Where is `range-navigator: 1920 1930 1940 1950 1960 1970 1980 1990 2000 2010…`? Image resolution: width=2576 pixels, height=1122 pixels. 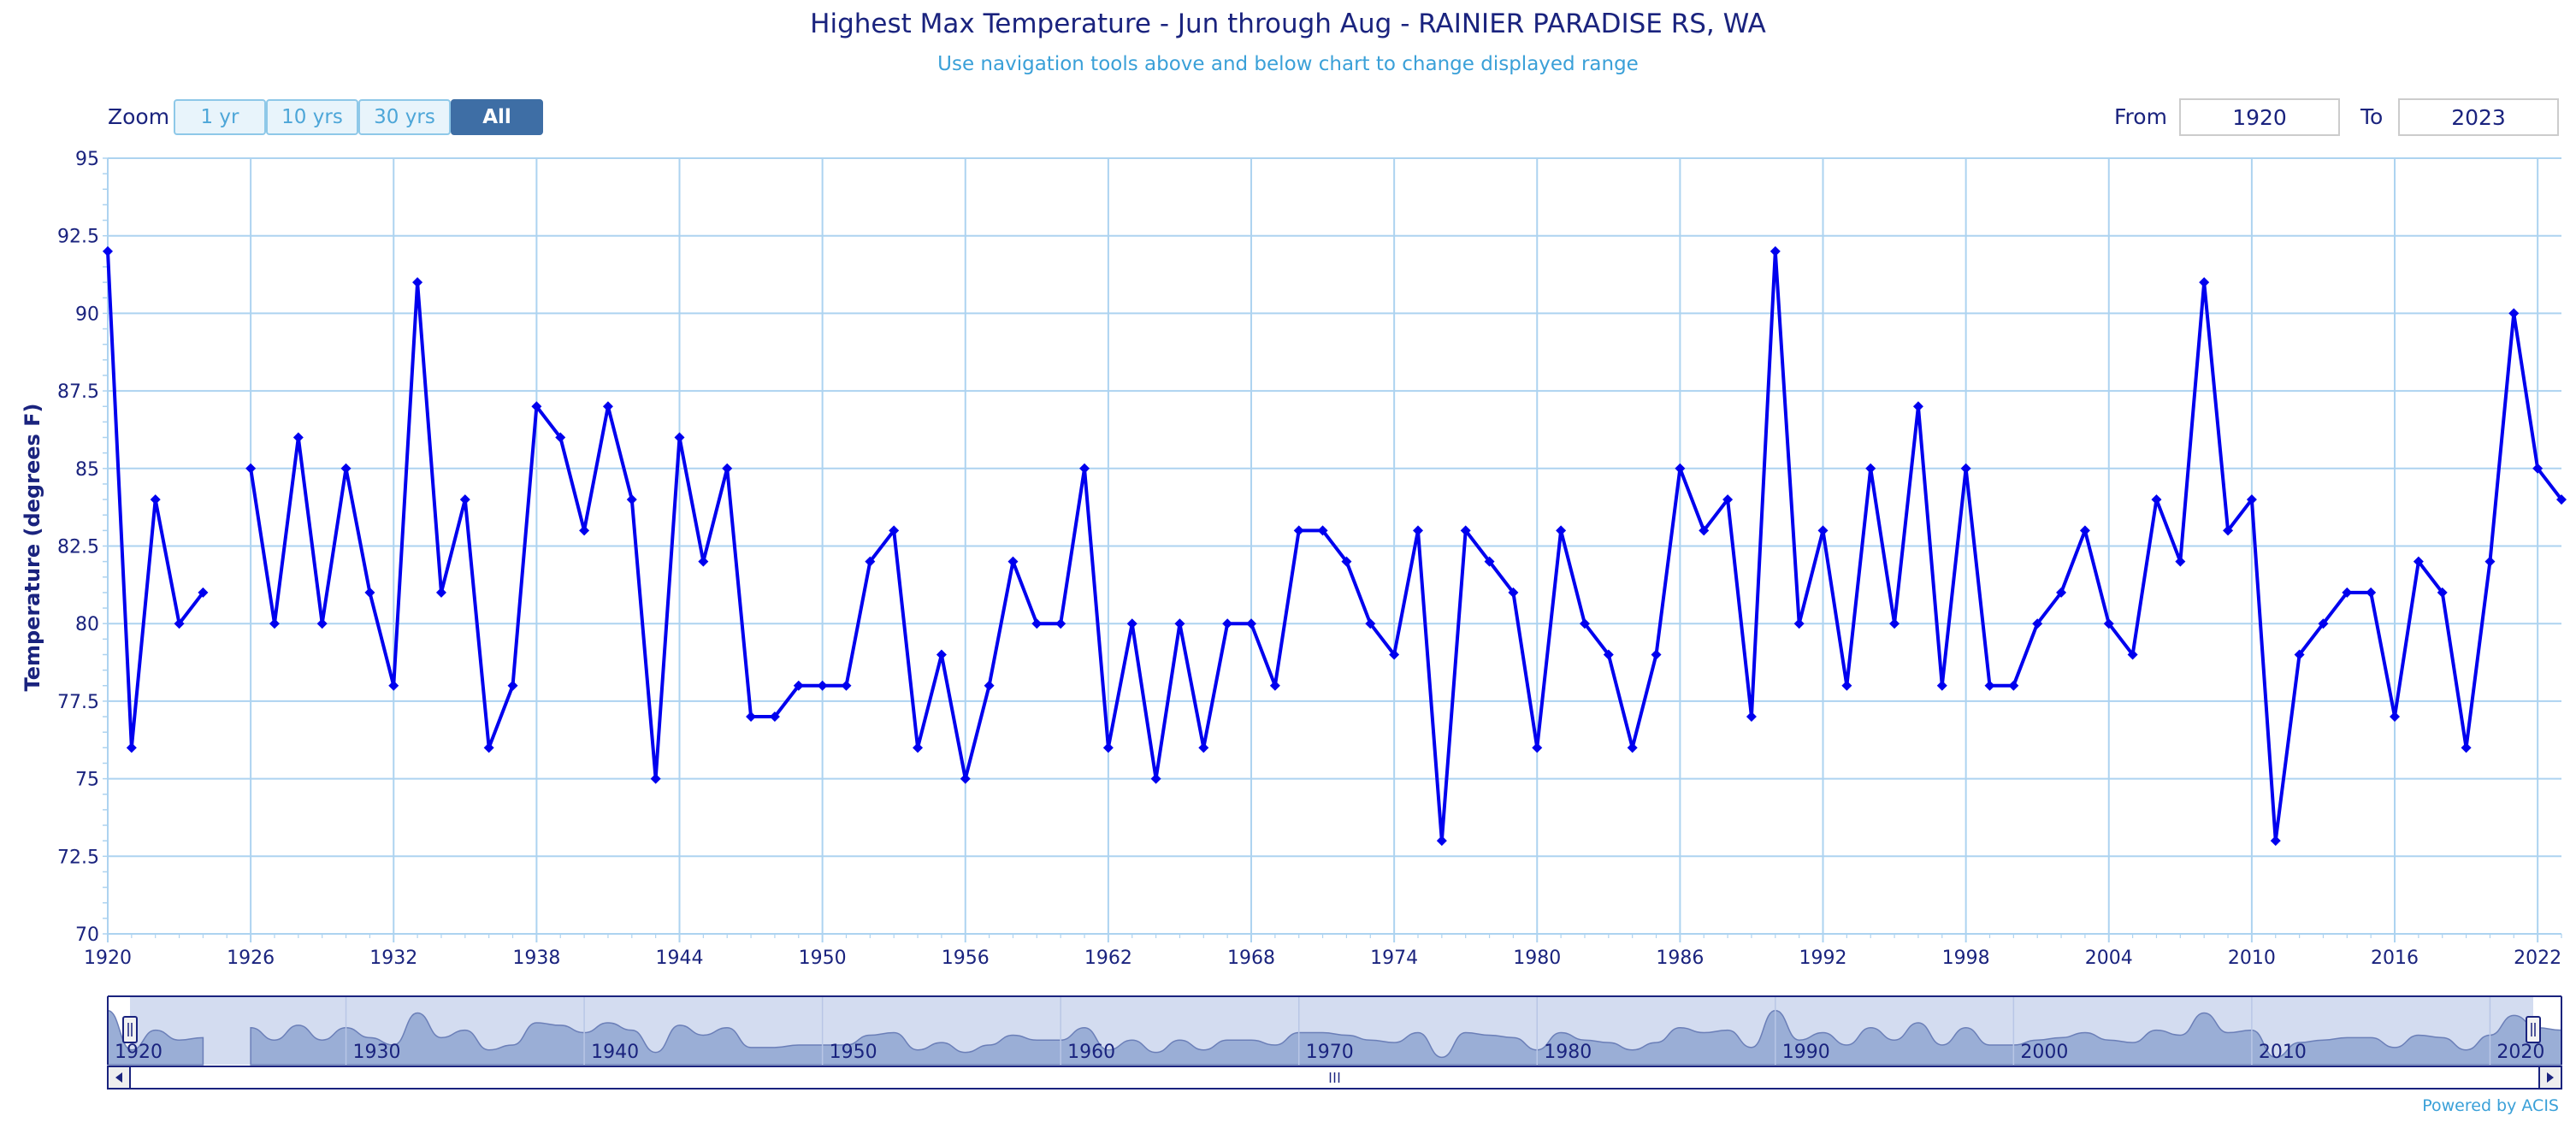
range-navigator: 1920 1930 1940 1950 1960 1970 1980 1990 2000 2010… is located at coordinates (1334, 1043).